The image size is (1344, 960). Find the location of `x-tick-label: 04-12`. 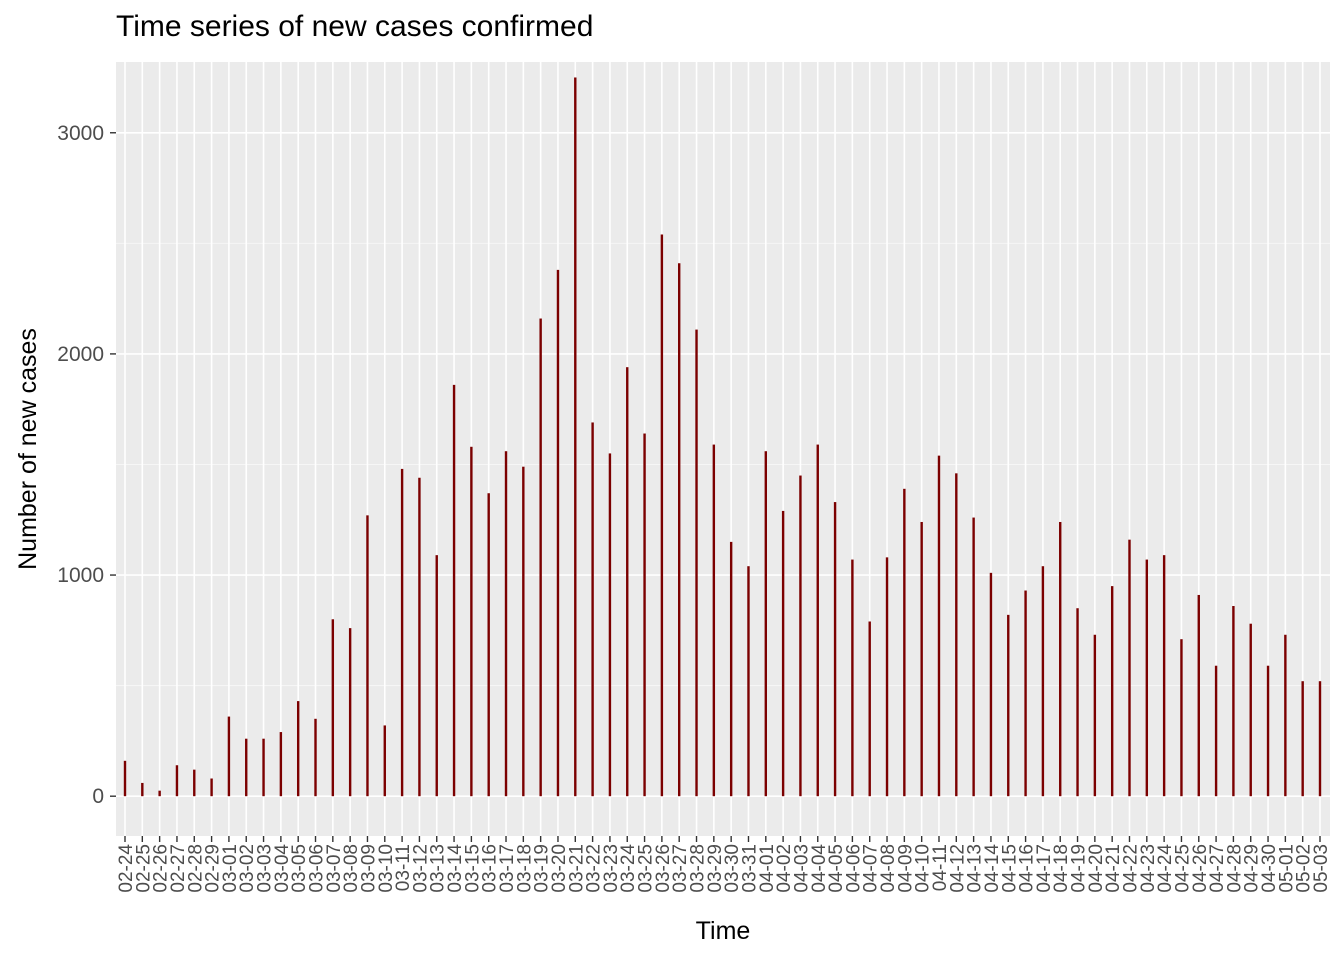

x-tick-label: 04-12 is located at coordinates (957, 868).